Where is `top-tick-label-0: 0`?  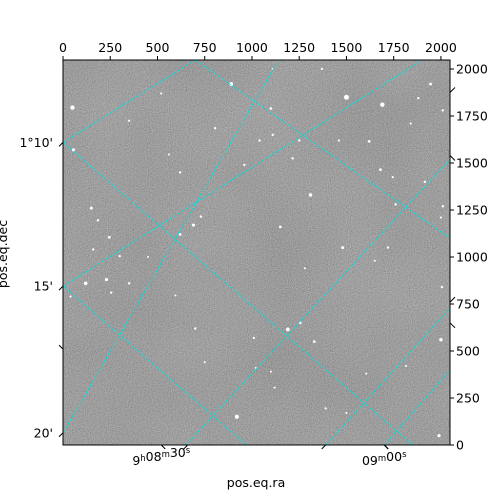
top-tick-label-0: 0 is located at coordinates (63, 47).